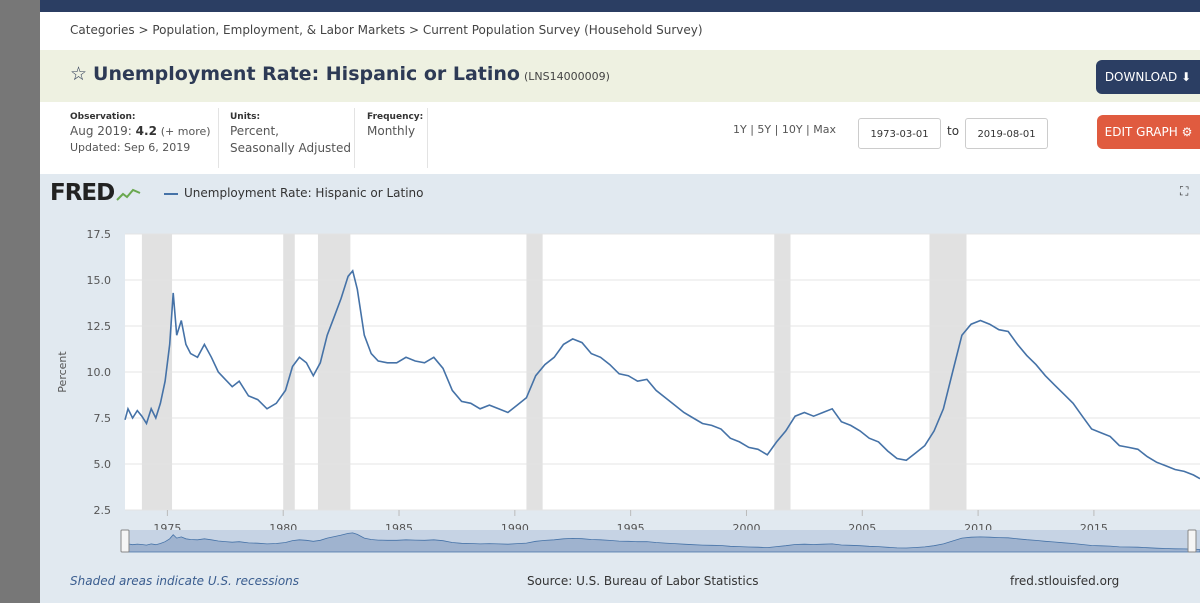  What do you see at coordinates (1192, 541) in the screenshot?
I see `navigator-handle-right` at bounding box center [1192, 541].